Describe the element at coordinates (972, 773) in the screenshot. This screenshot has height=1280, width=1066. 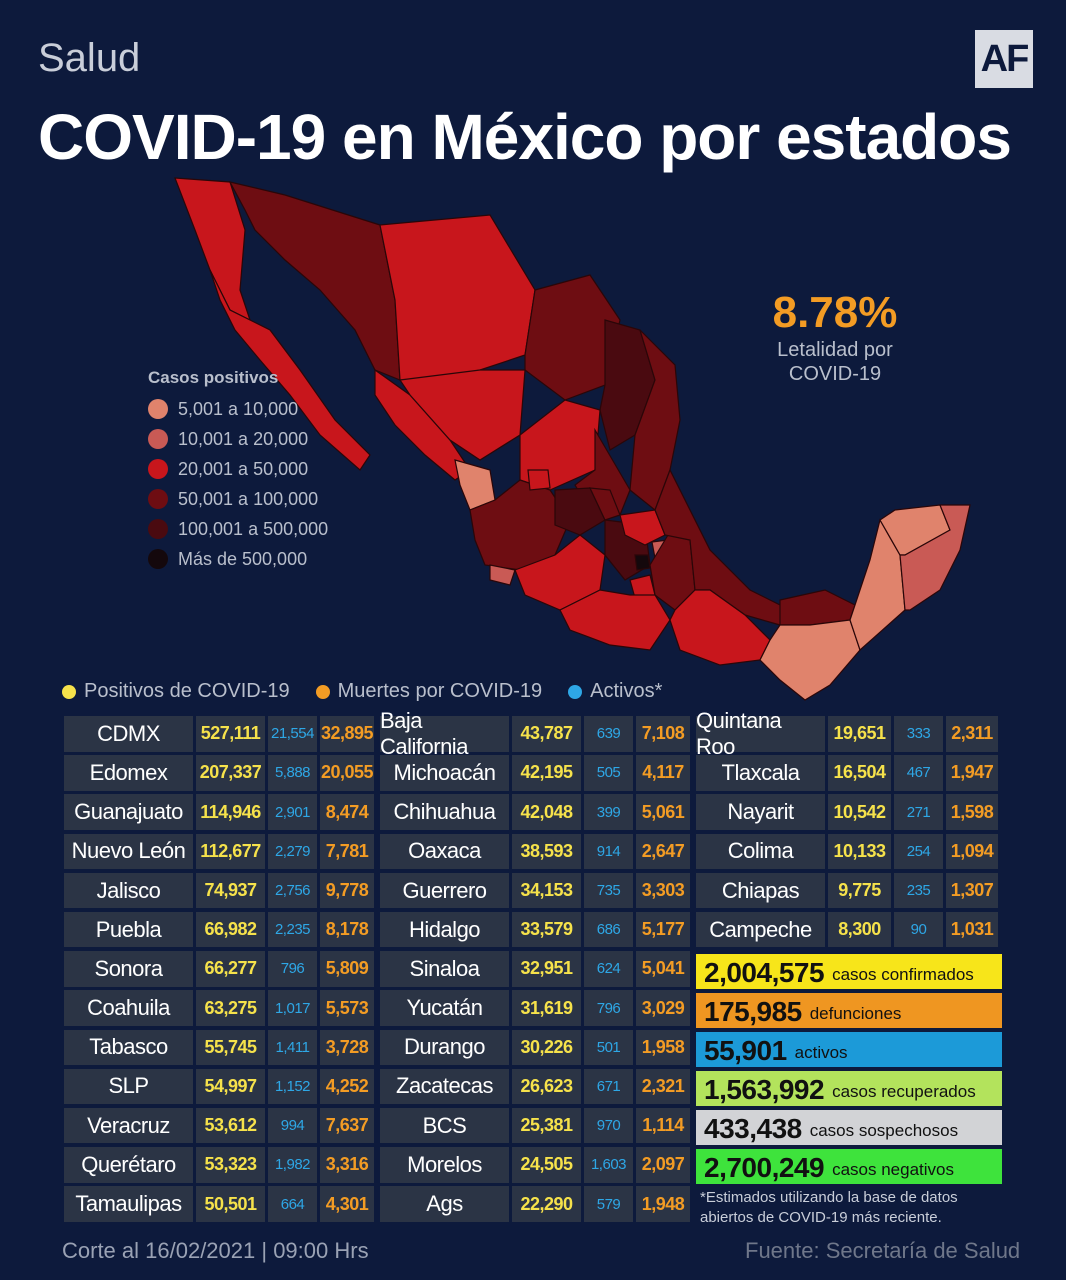
I see `deaths: 1,947` at that location.